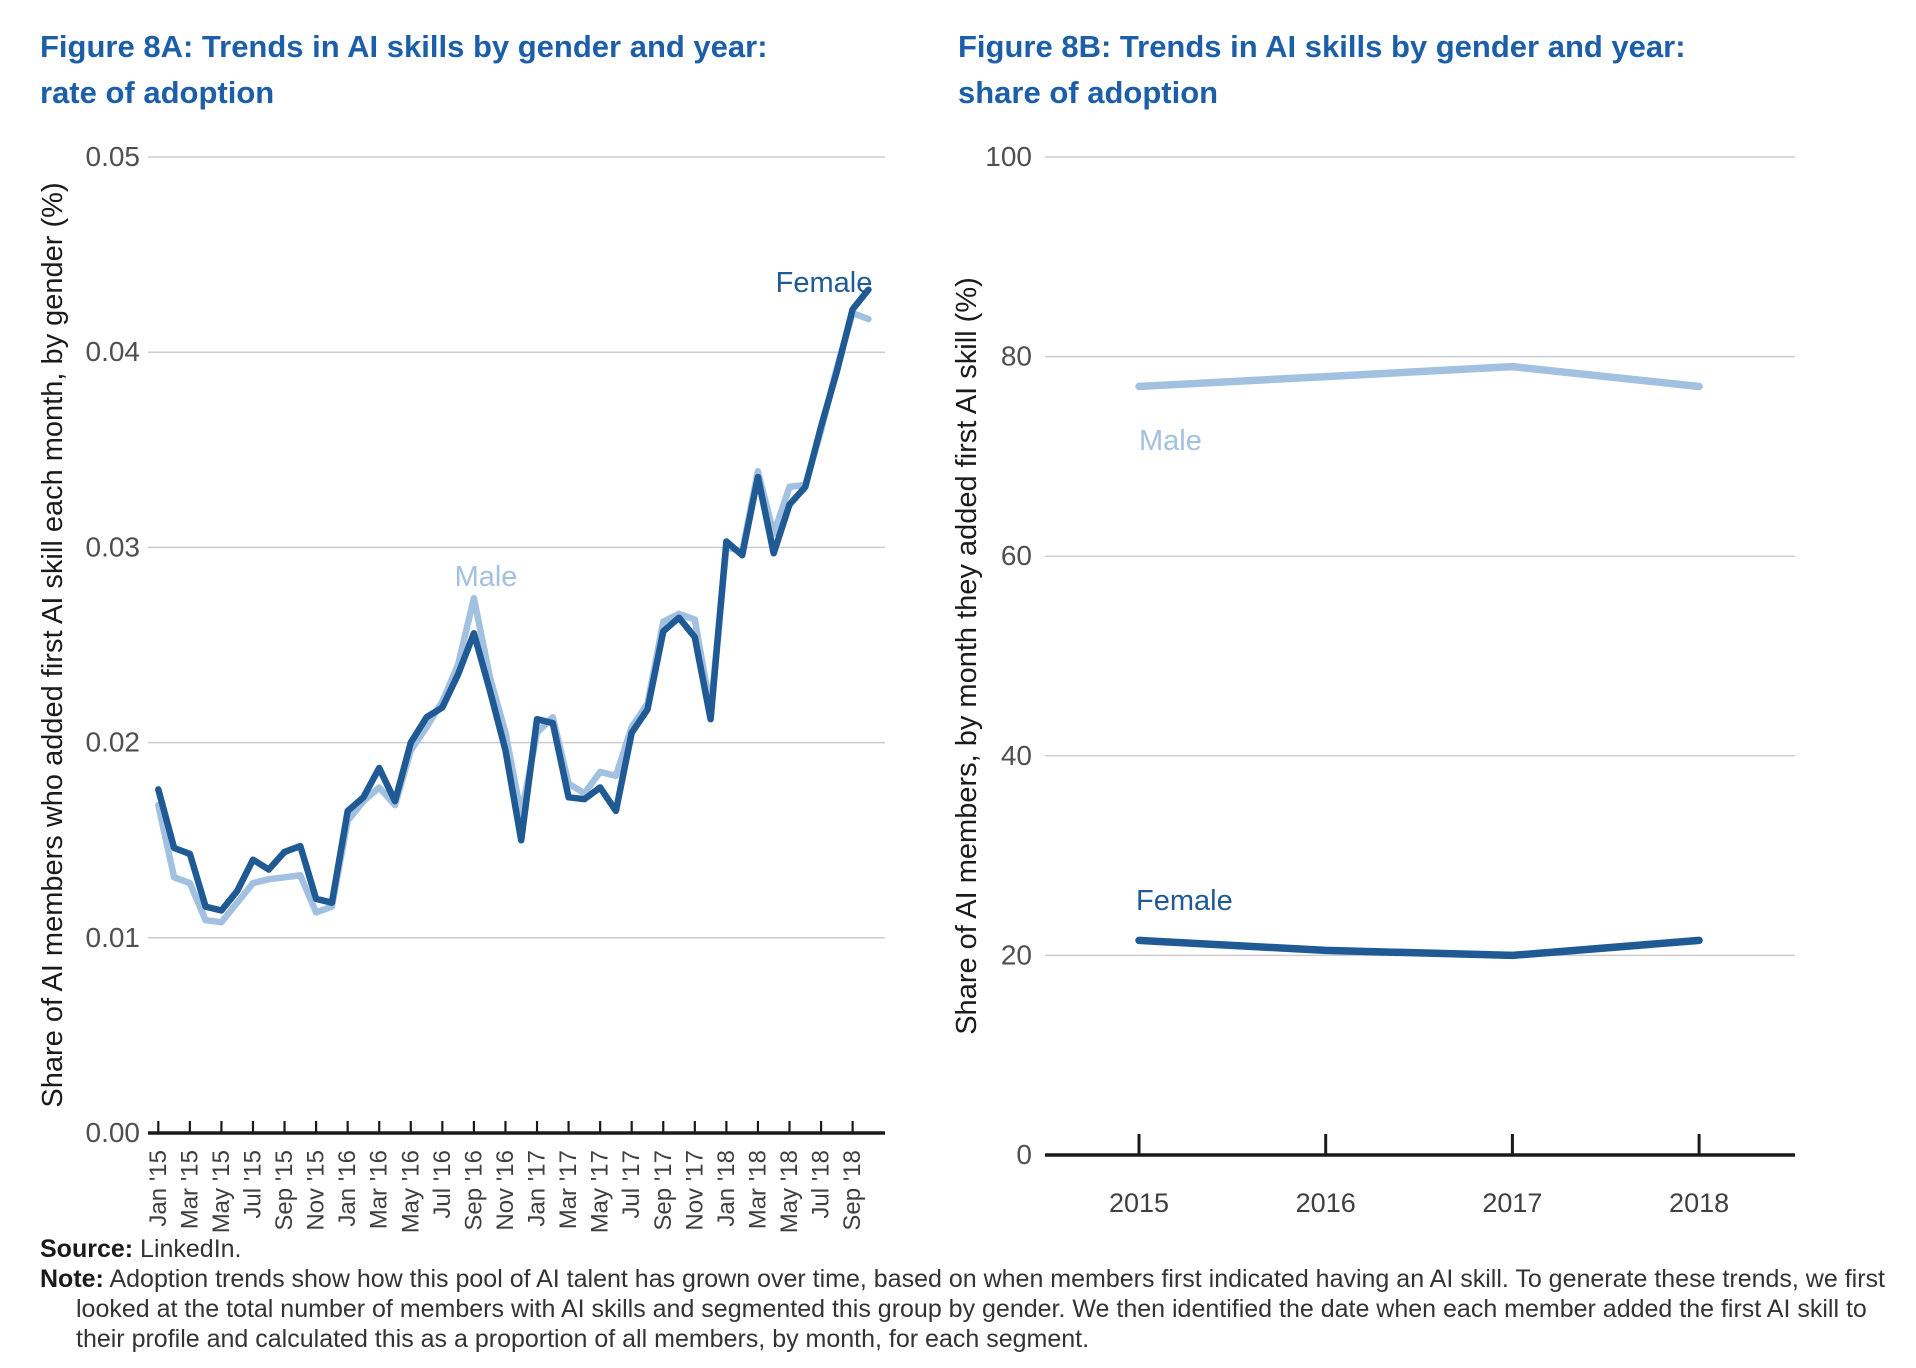 The width and height of the screenshot is (1916, 1368). Describe the element at coordinates (284, 1190) in the screenshot. I see `x-tick-label: Sep '15` at that location.